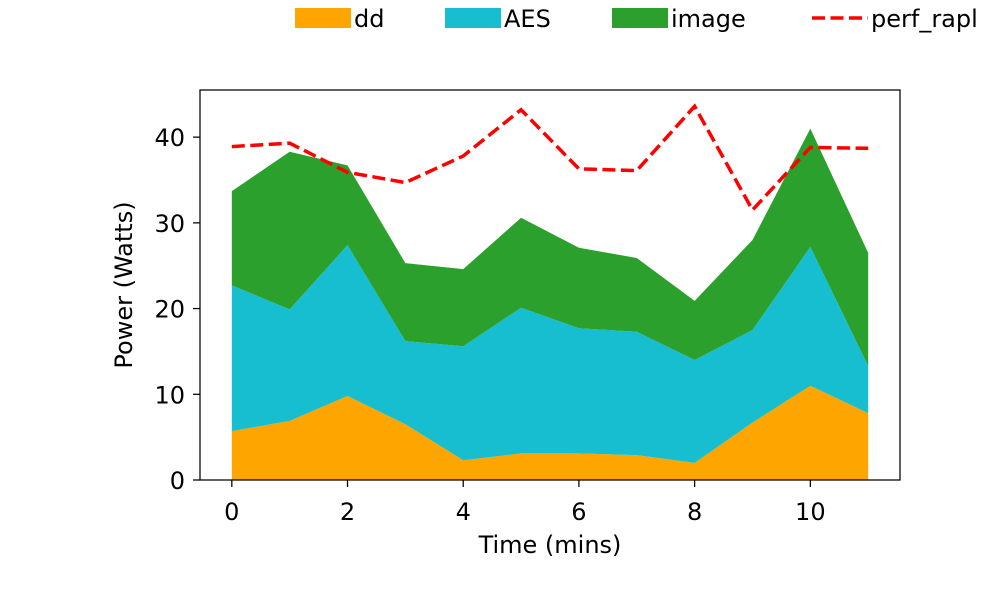 The image size is (1000, 600). Describe the element at coordinates (473, 18) in the screenshot. I see `legend-swatch-aes` at that location.